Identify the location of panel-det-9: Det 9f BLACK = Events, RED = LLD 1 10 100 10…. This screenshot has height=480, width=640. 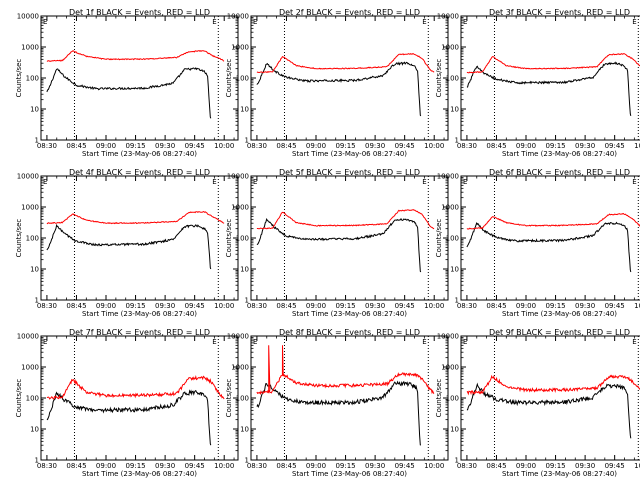
(537, 403).